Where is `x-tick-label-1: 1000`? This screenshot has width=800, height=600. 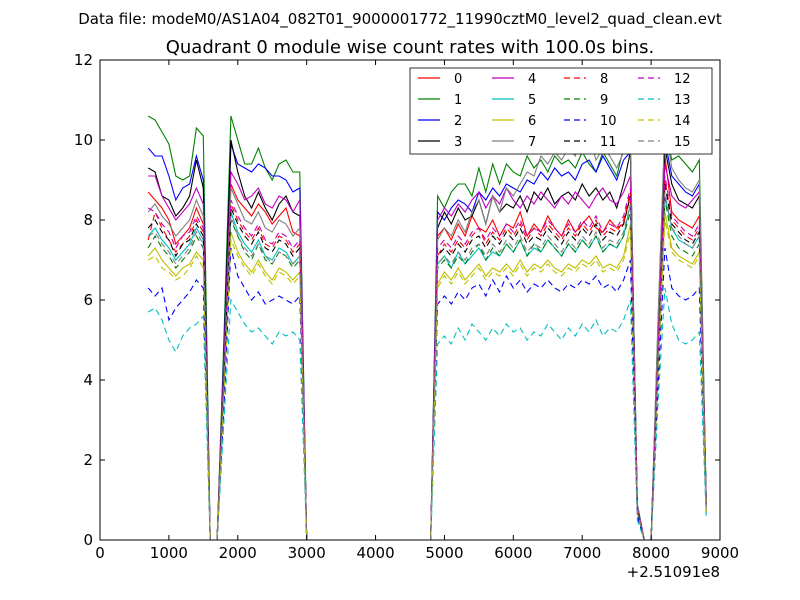
x-tick-label-1: 1000 is located at coordinates (169, 553).